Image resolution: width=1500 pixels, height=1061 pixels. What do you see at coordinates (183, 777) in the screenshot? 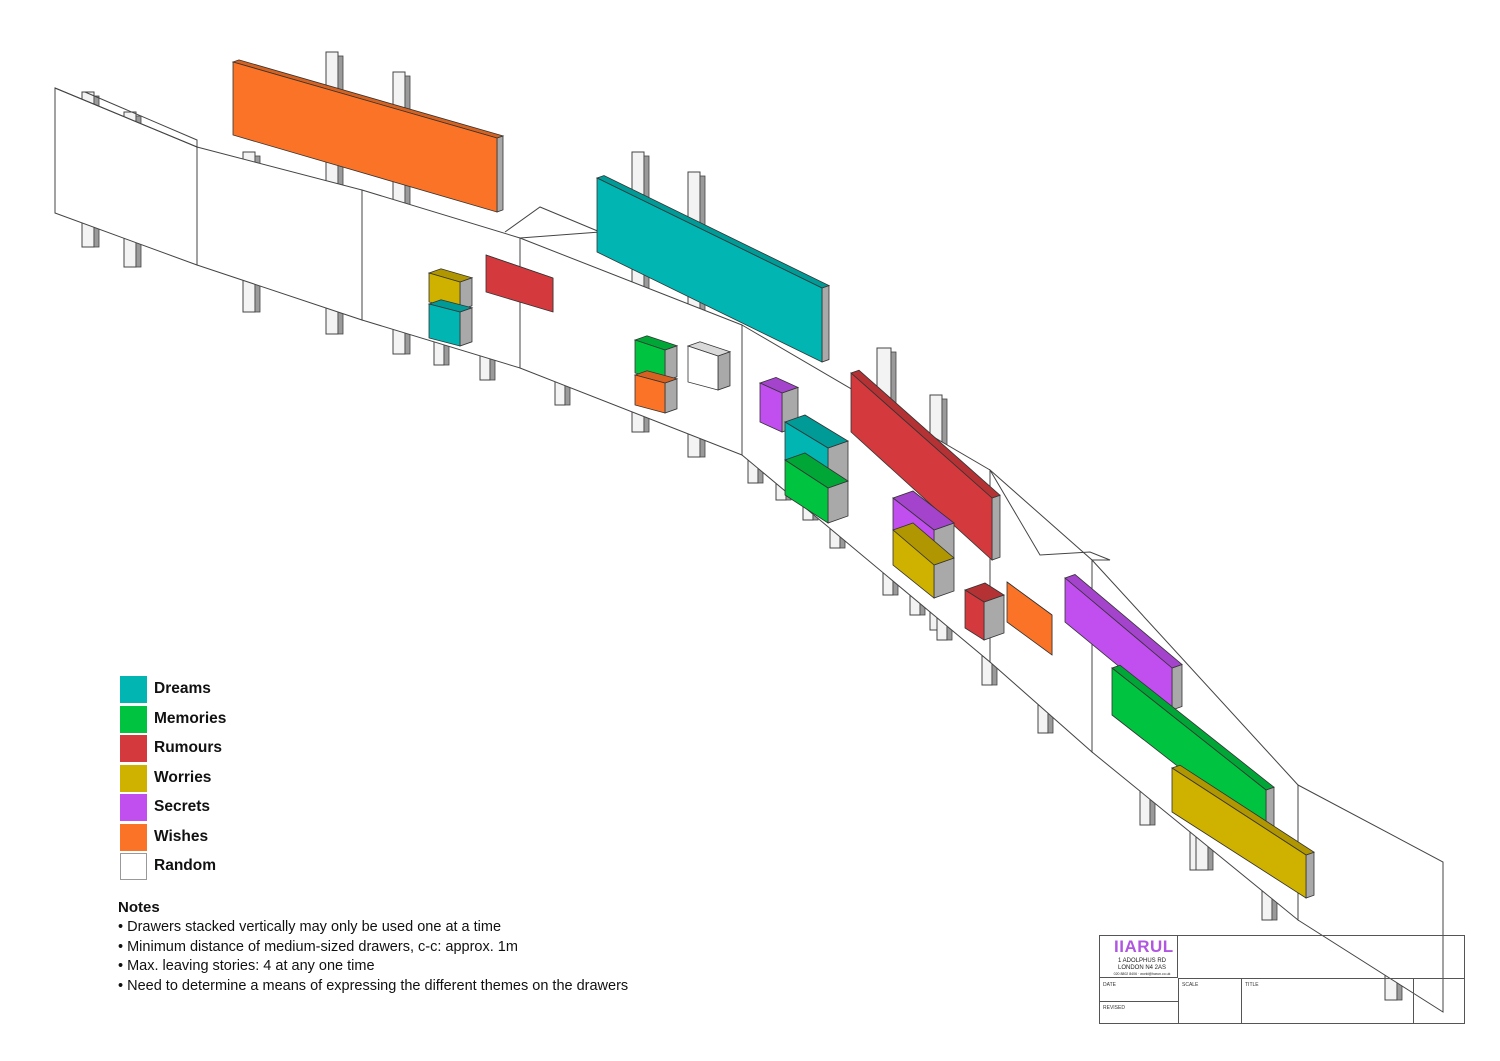
I see `legend-label-worries: Worries` at bounding box center [183, 777].